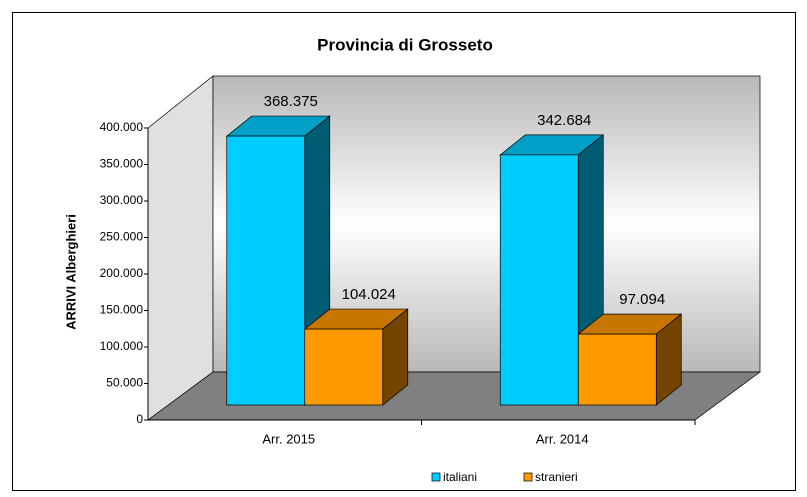 This screenshot has height=497, width=807. I want to click on y-tick-label: 50.000, so click(124, 383).